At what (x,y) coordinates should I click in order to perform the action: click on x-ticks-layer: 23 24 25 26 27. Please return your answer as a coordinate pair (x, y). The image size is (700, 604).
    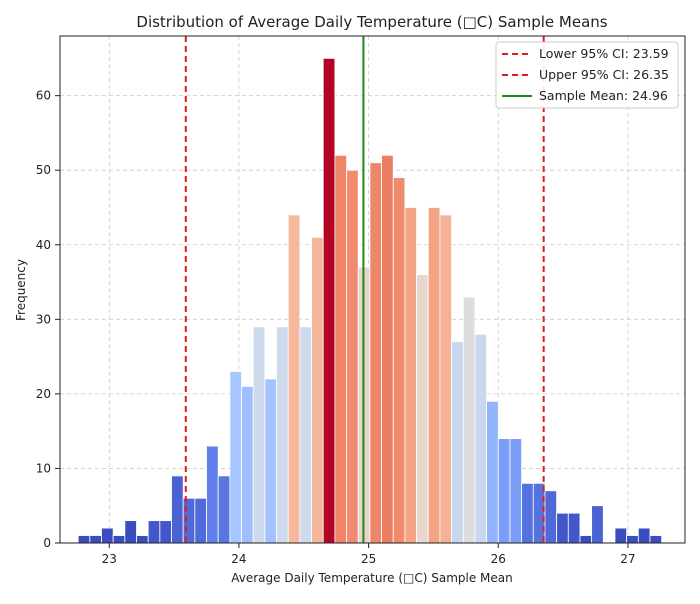
    Looking at the image, I should click on (369, 554).